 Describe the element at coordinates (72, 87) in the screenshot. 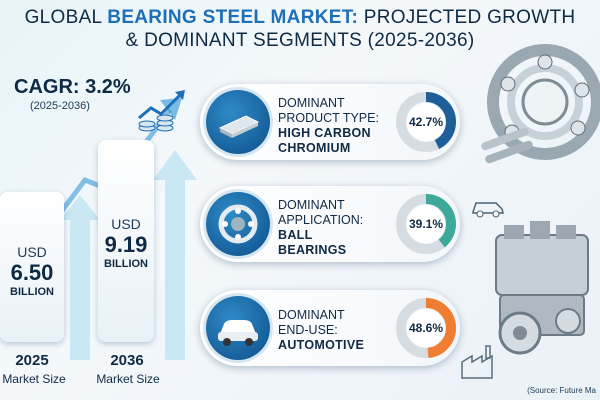

I see `cagr-label: CAGR: 3.2%` at that location.